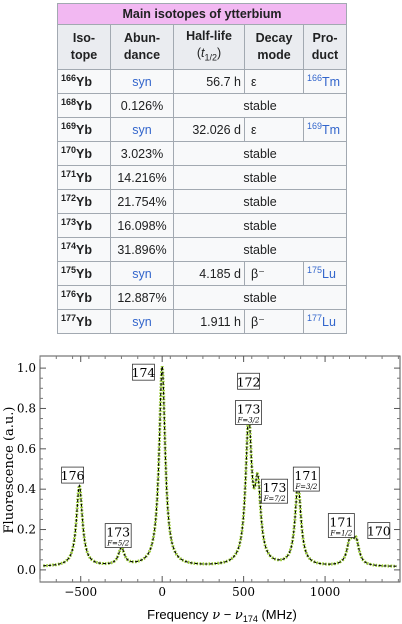 This screenshot has width=402, height=624. Describe the element at coordinates (84, 297) in the screenshot. I see `isotope-cell: 176Yb` at that location.